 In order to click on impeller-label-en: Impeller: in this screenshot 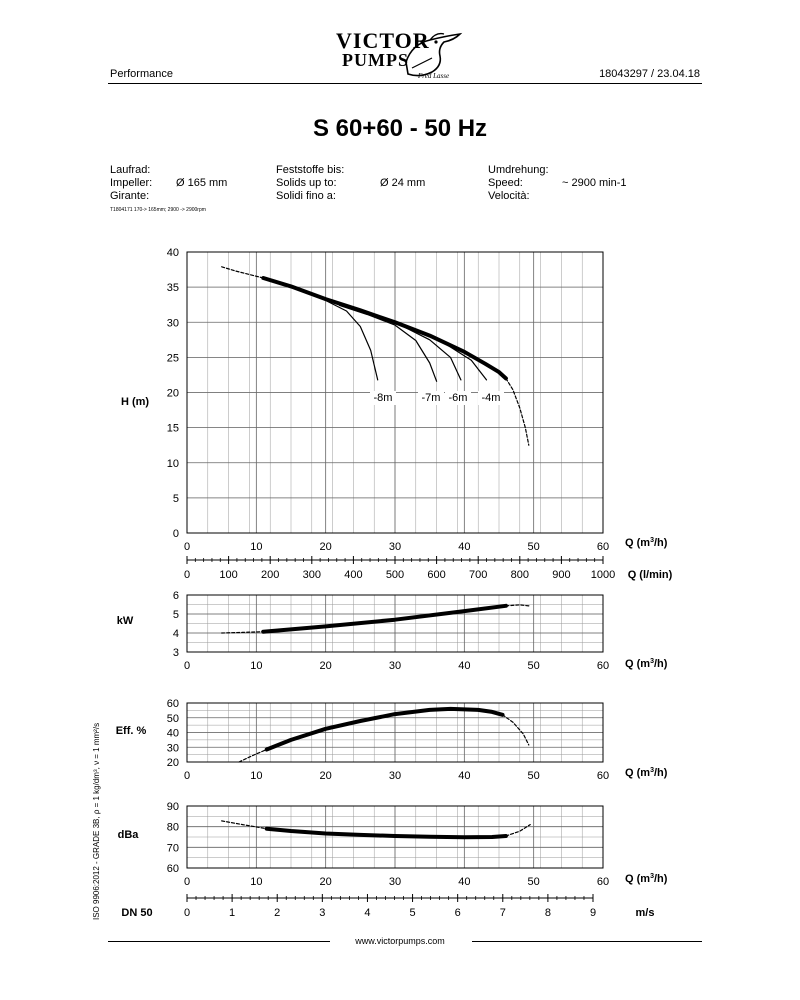, I will do `click(131, 183)`.